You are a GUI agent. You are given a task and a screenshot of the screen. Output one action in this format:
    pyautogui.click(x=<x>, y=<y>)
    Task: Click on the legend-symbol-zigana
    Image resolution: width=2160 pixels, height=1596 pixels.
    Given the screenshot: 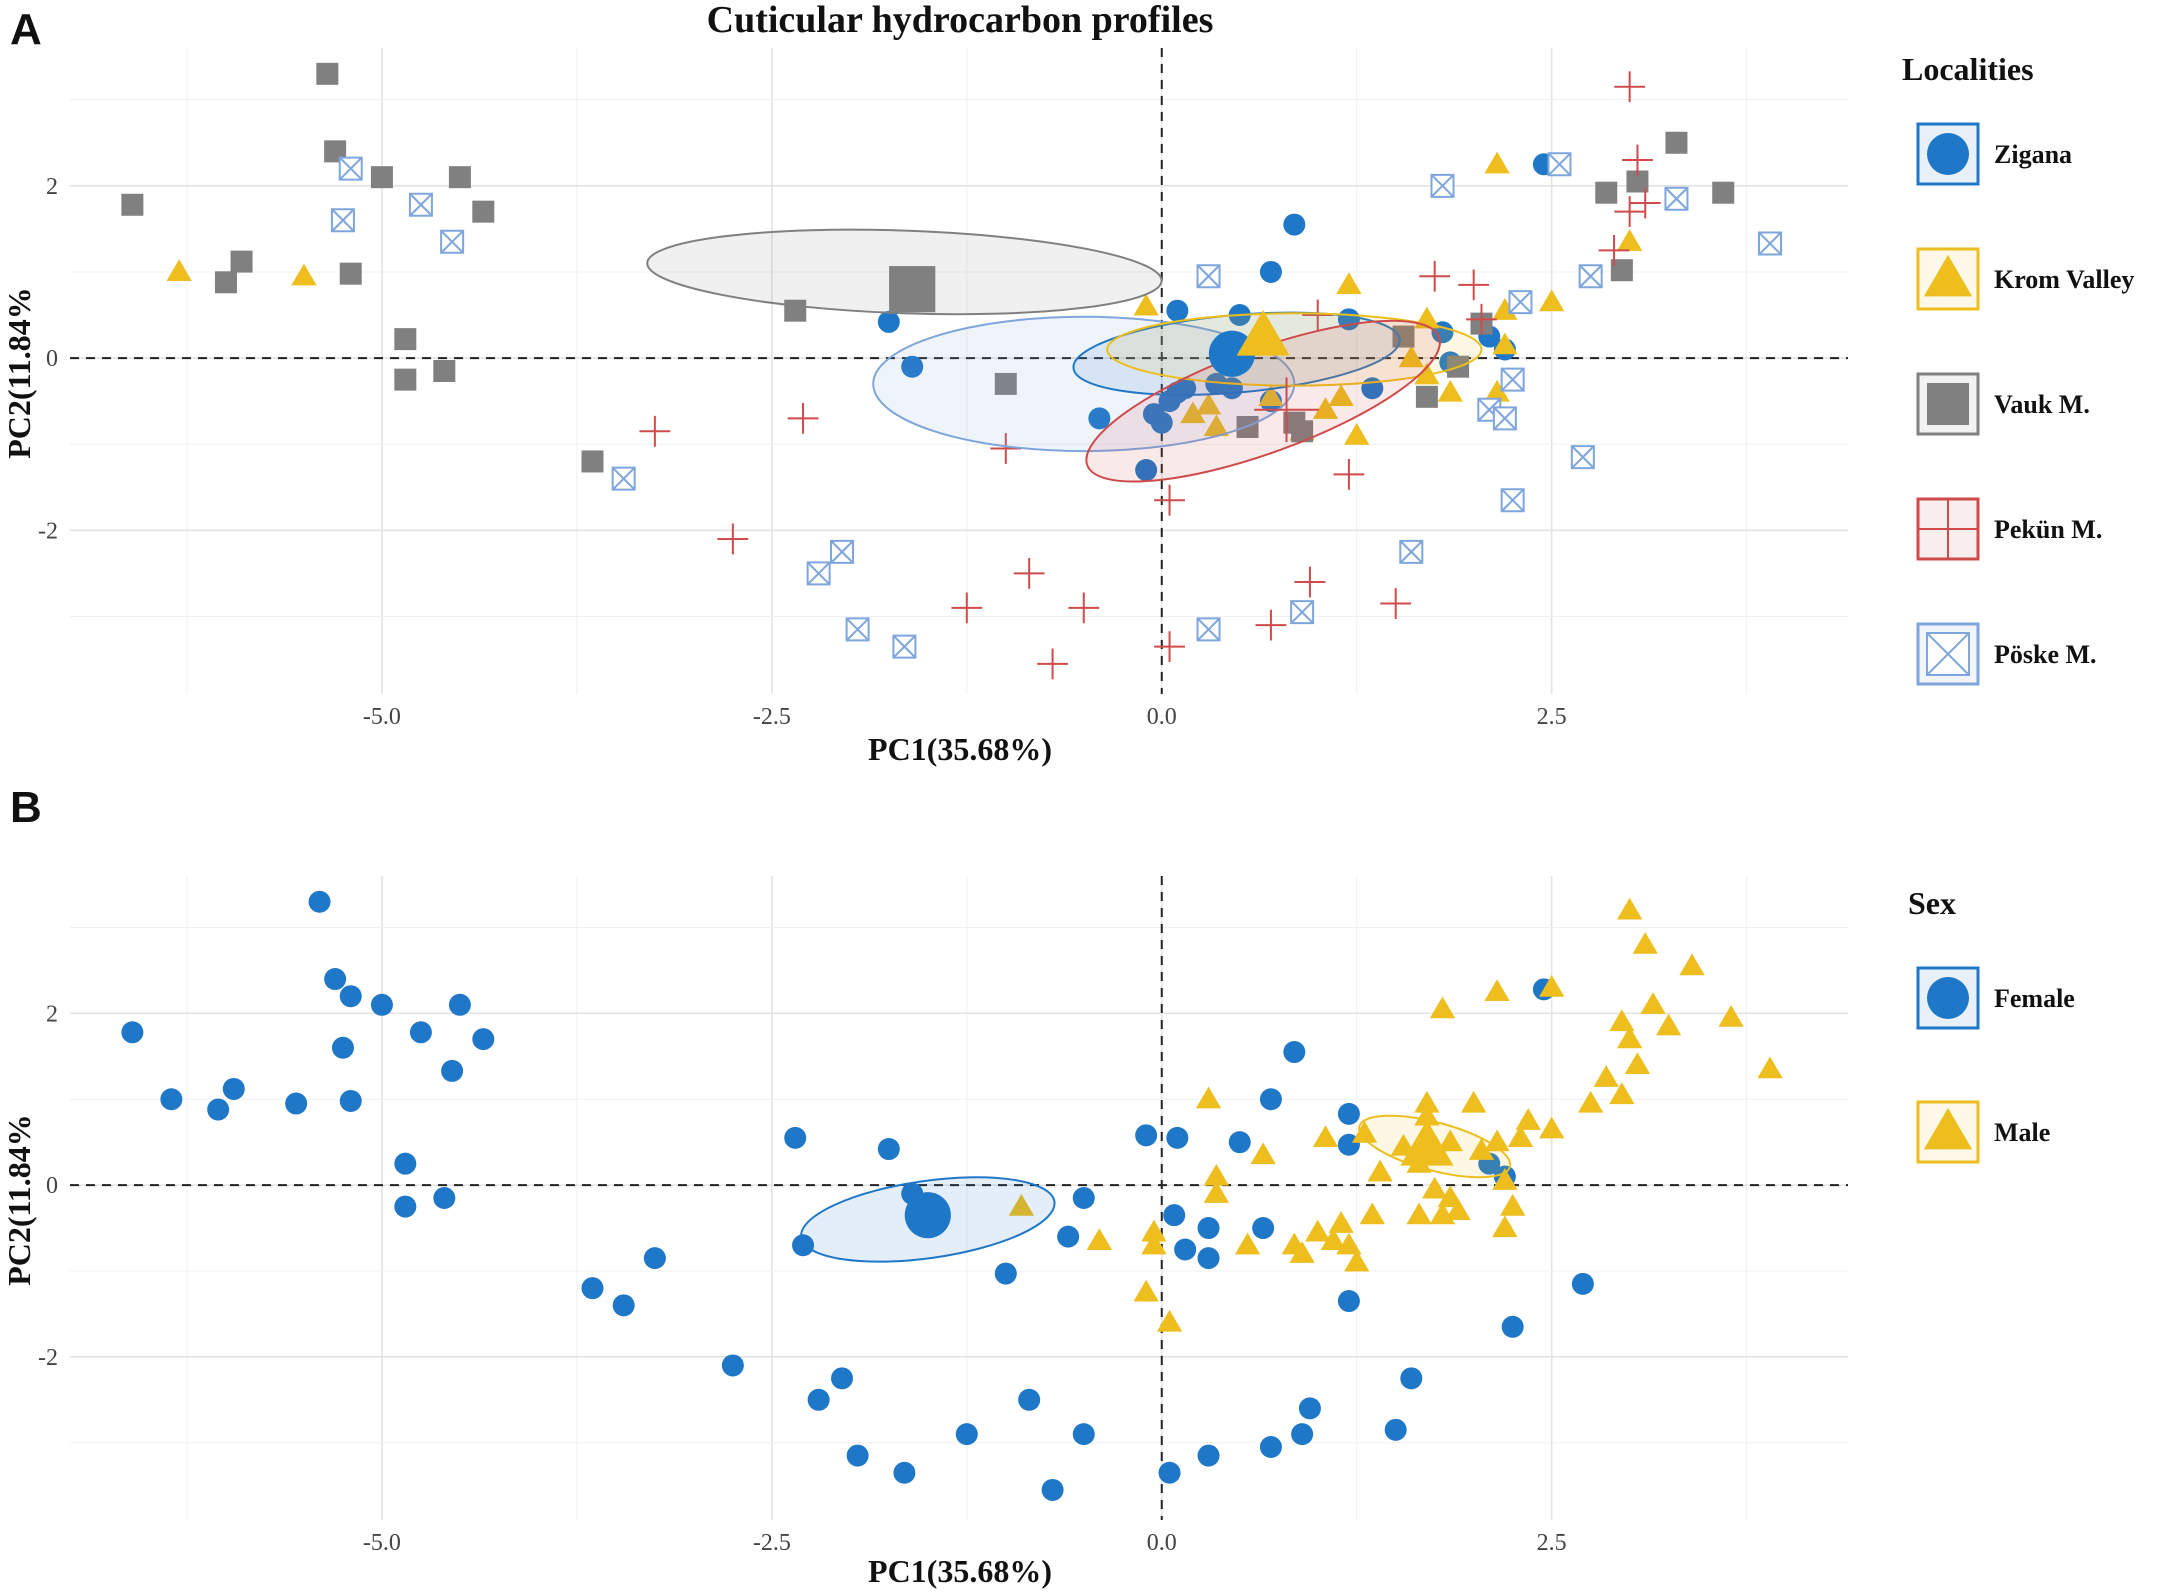 What is the action you would take?
    pyautogui.click(x=1948, y=154)
    